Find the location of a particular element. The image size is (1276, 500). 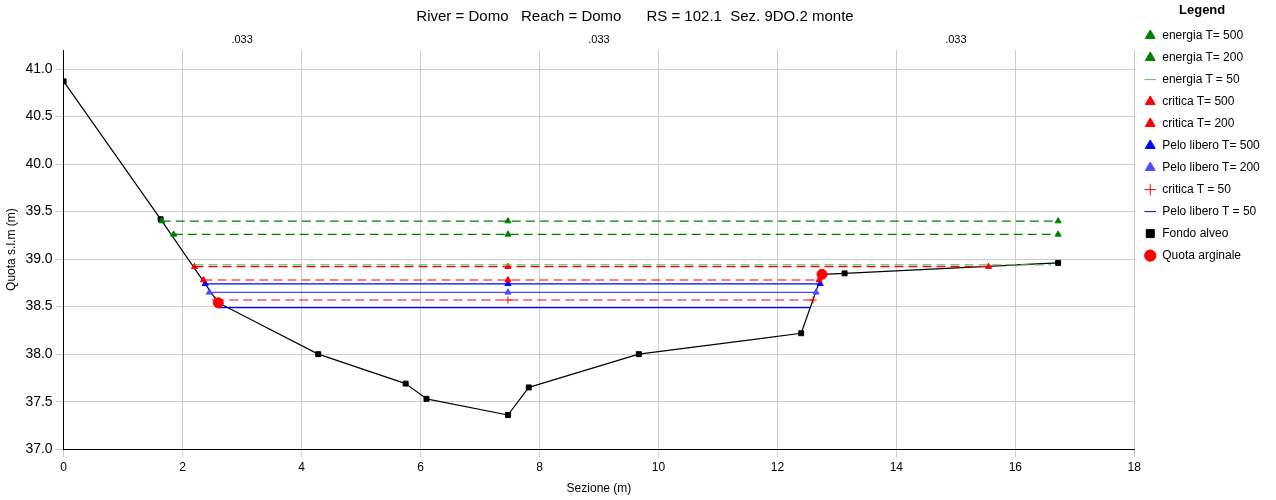

legend-label: critica T= 200 is located at coordinates (1198, 122).